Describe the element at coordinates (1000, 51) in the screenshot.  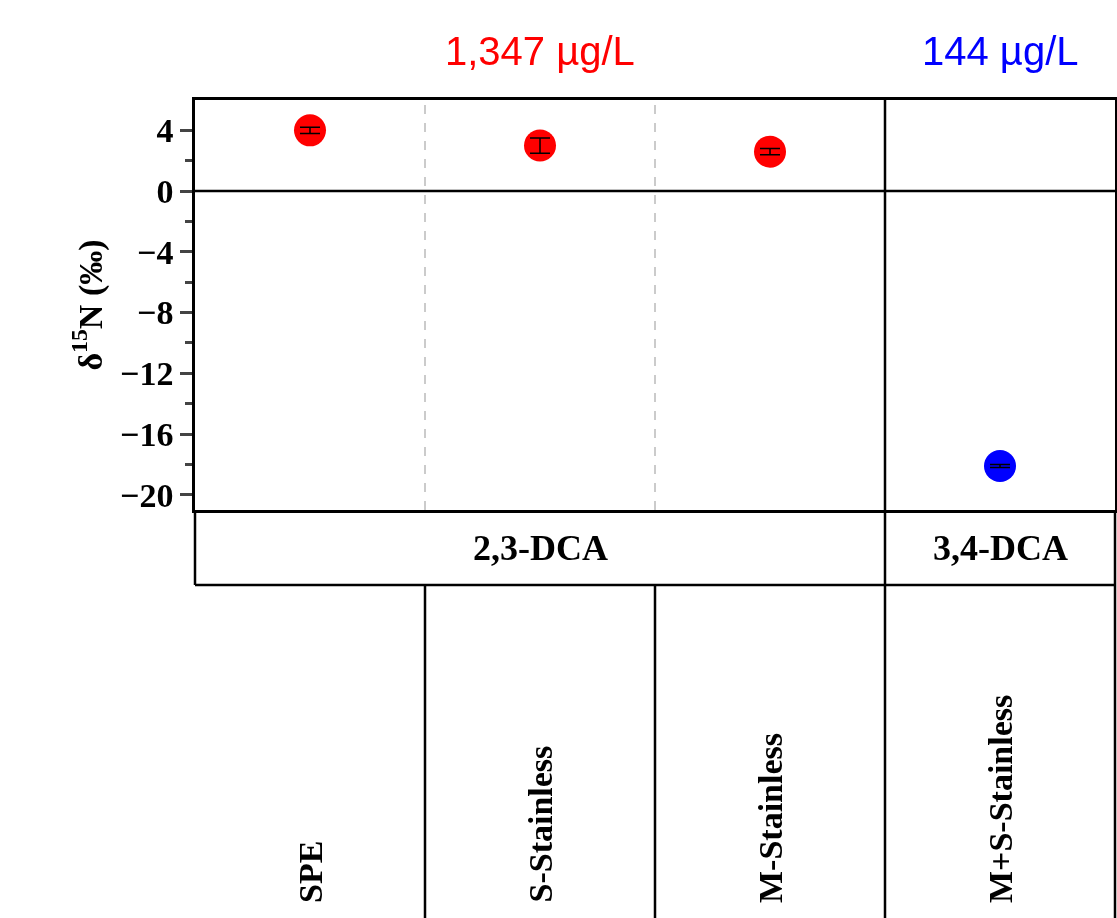
I see `text: 144 µg/L` at that location.